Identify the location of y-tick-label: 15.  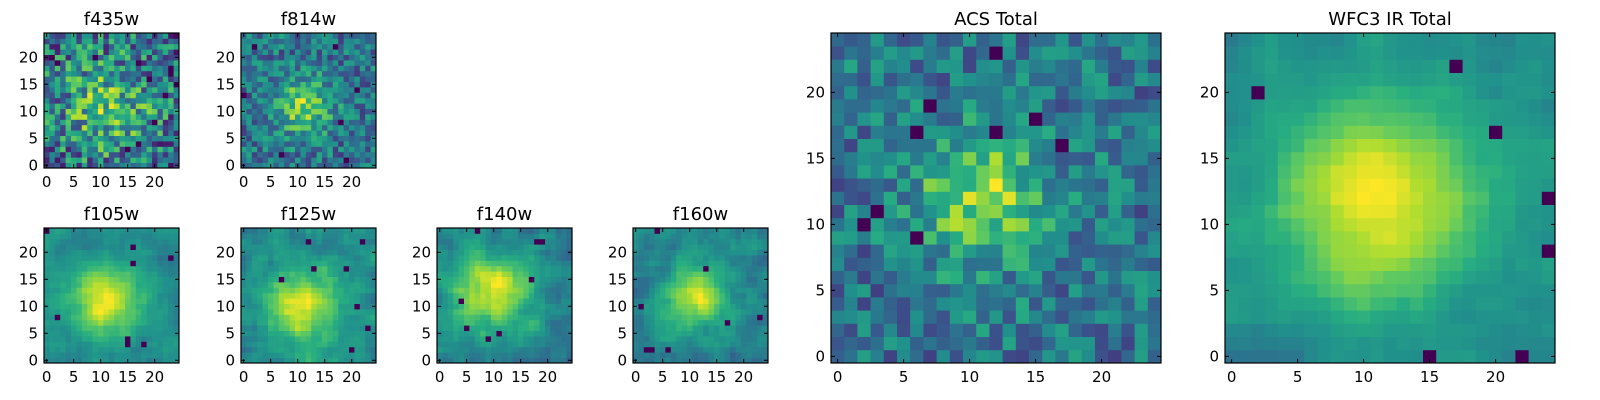
(28, 279).